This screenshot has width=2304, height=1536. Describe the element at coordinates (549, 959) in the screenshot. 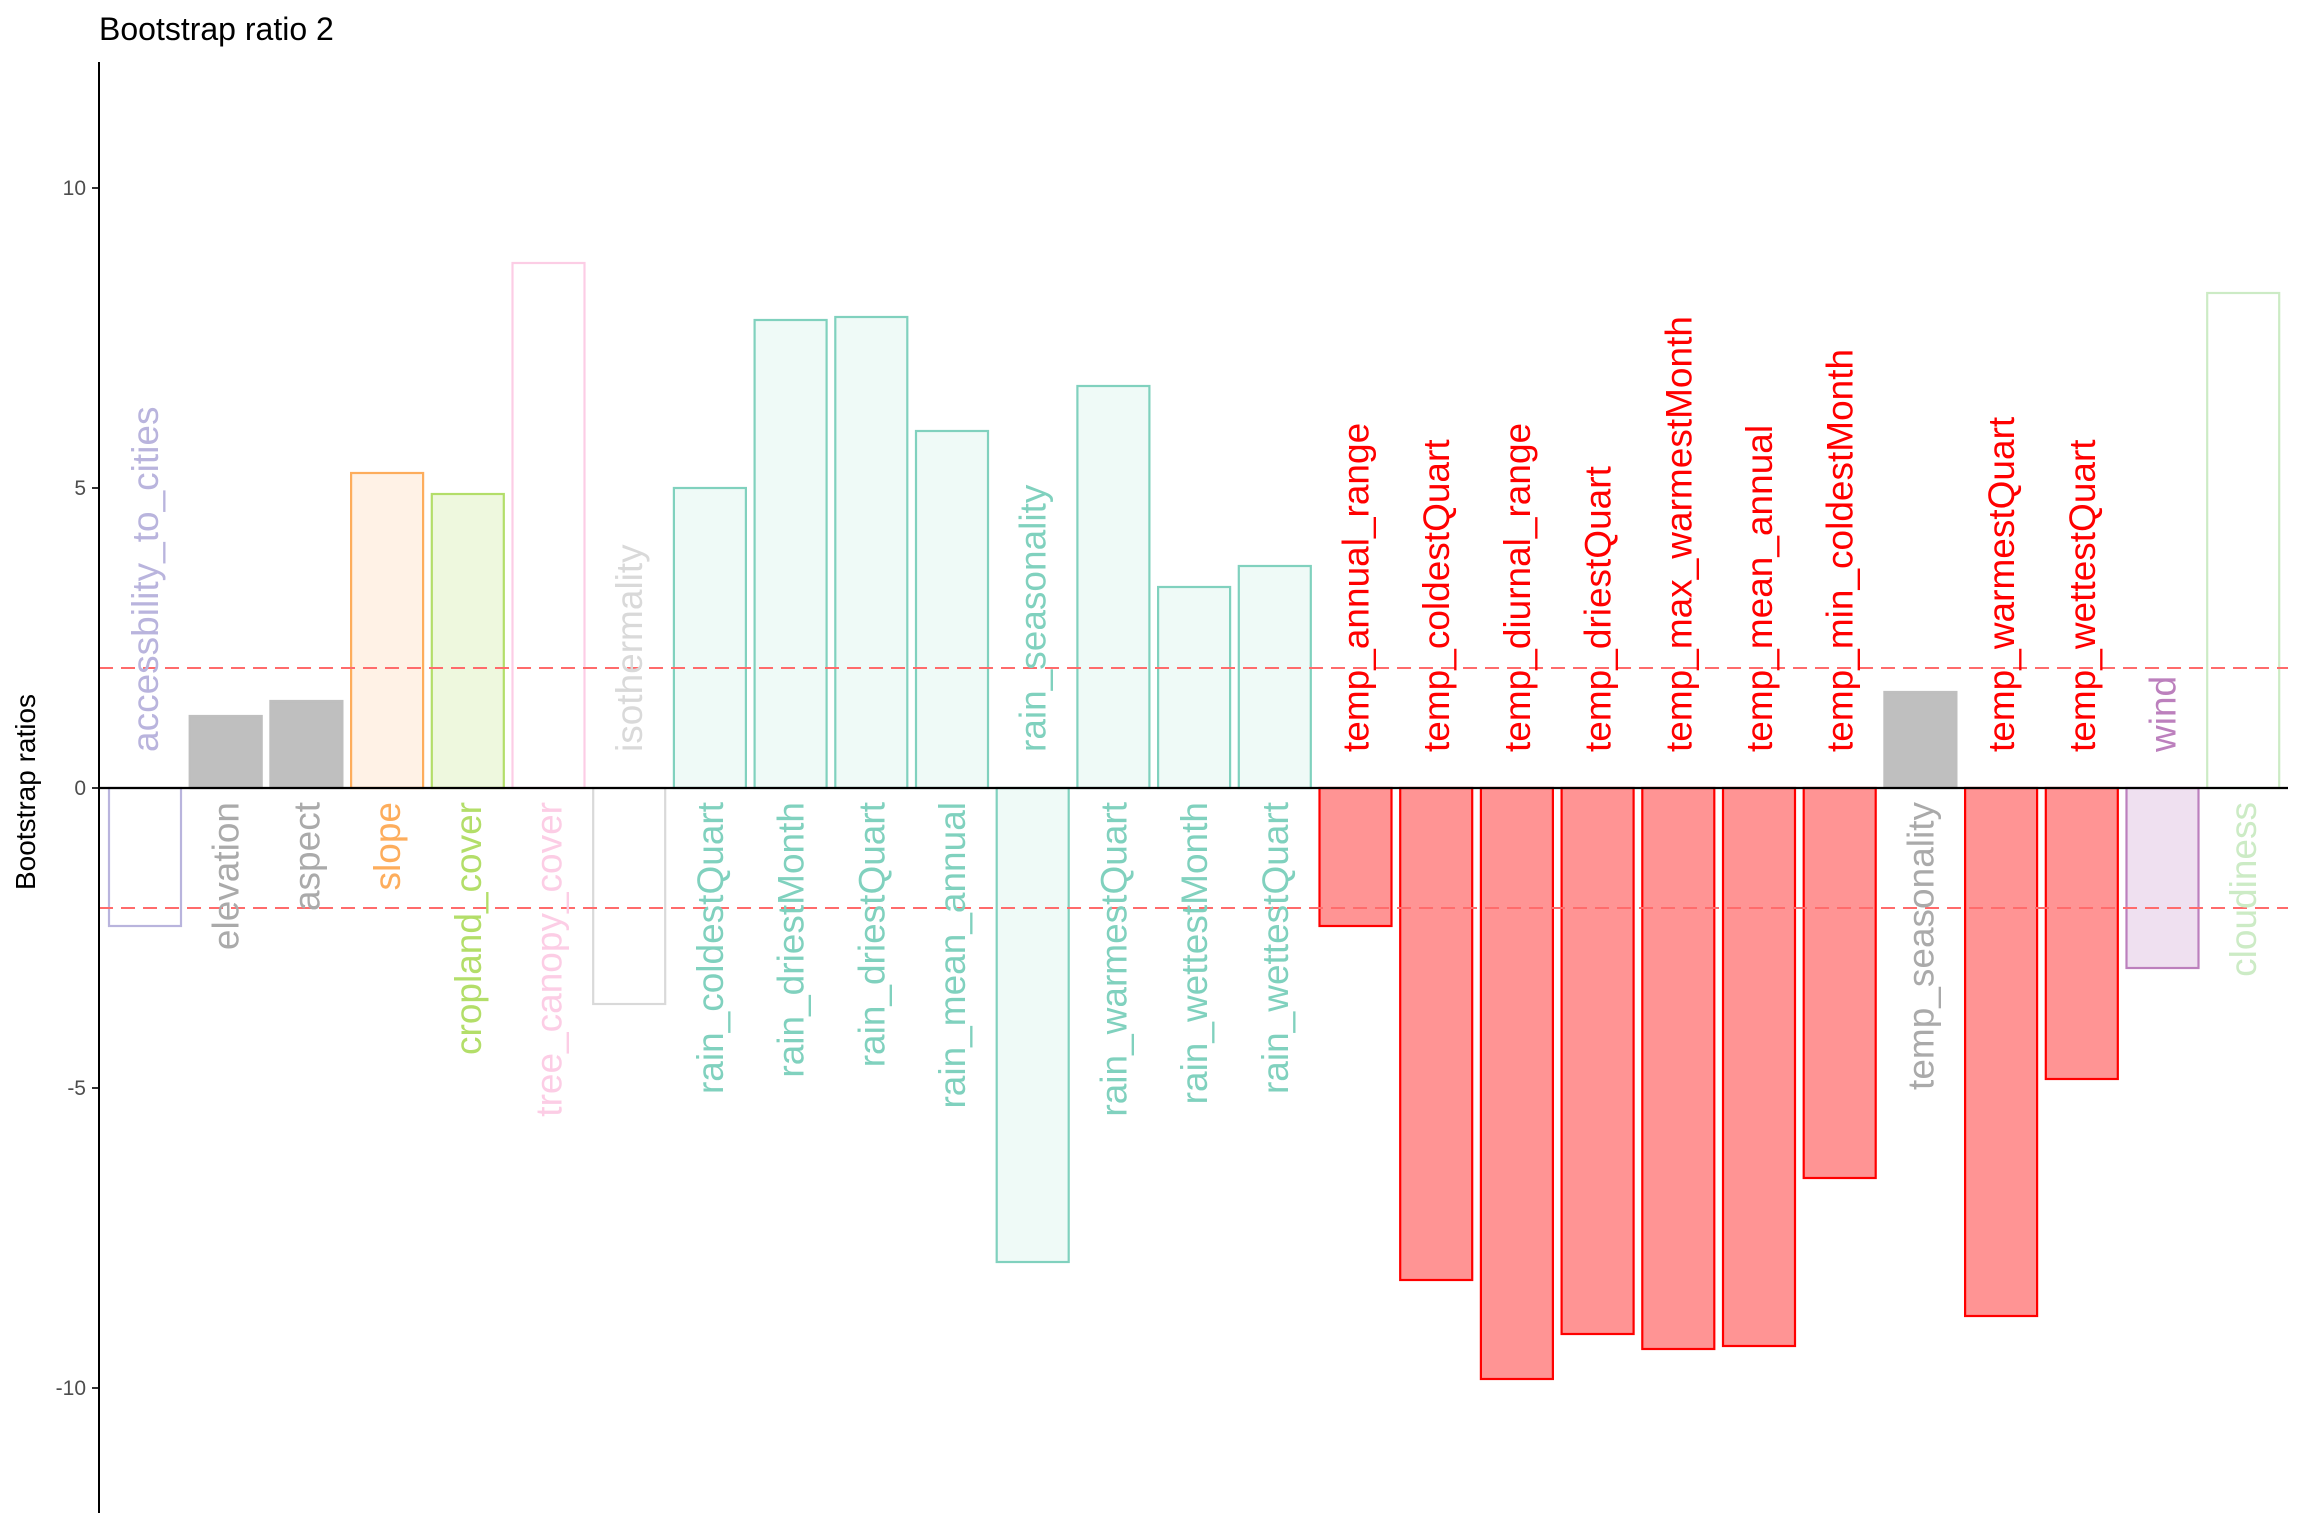

I see `bar-label: tree_canopy_cover` at that location.